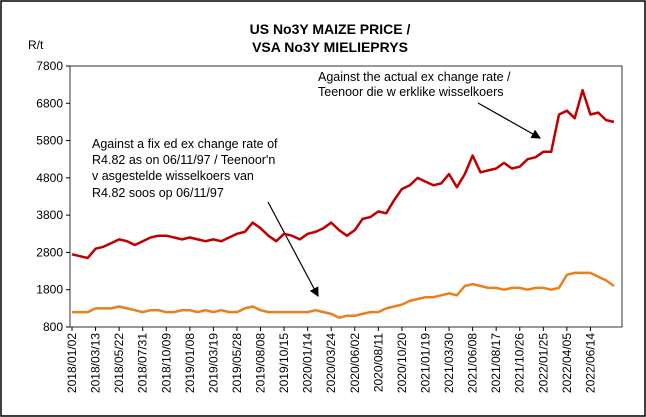 This screenshot has height=417, width=646. What do you see at coordinates (183, 160) in the screenshot?
I see `annotation: R4.82 as on 06/11/97 / Teenoor'n` at bounding box center [183, 160].